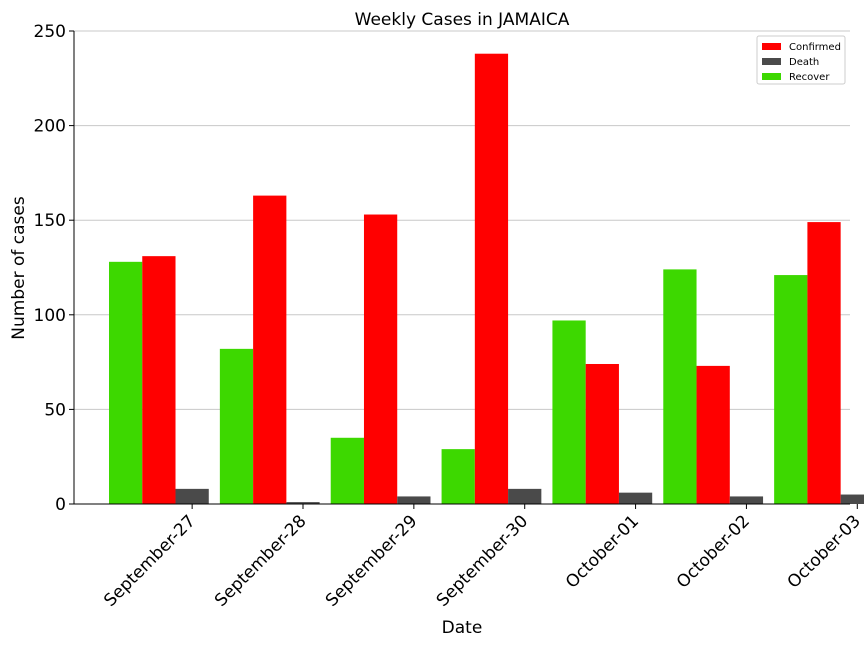 The image size is (864, 648). Describe the element at coordinates (602, 551) in the screenshot. I see `x-tick-label: October-01` at that location.